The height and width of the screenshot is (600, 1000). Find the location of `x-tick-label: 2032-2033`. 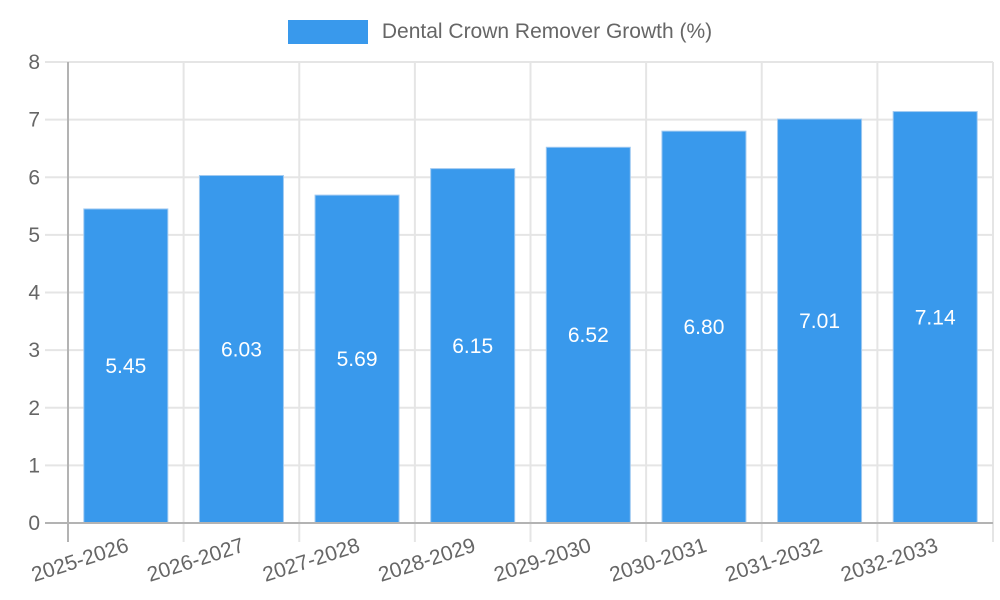

x-tick-label: 2032-2033 is located at coordinates (889, 560).